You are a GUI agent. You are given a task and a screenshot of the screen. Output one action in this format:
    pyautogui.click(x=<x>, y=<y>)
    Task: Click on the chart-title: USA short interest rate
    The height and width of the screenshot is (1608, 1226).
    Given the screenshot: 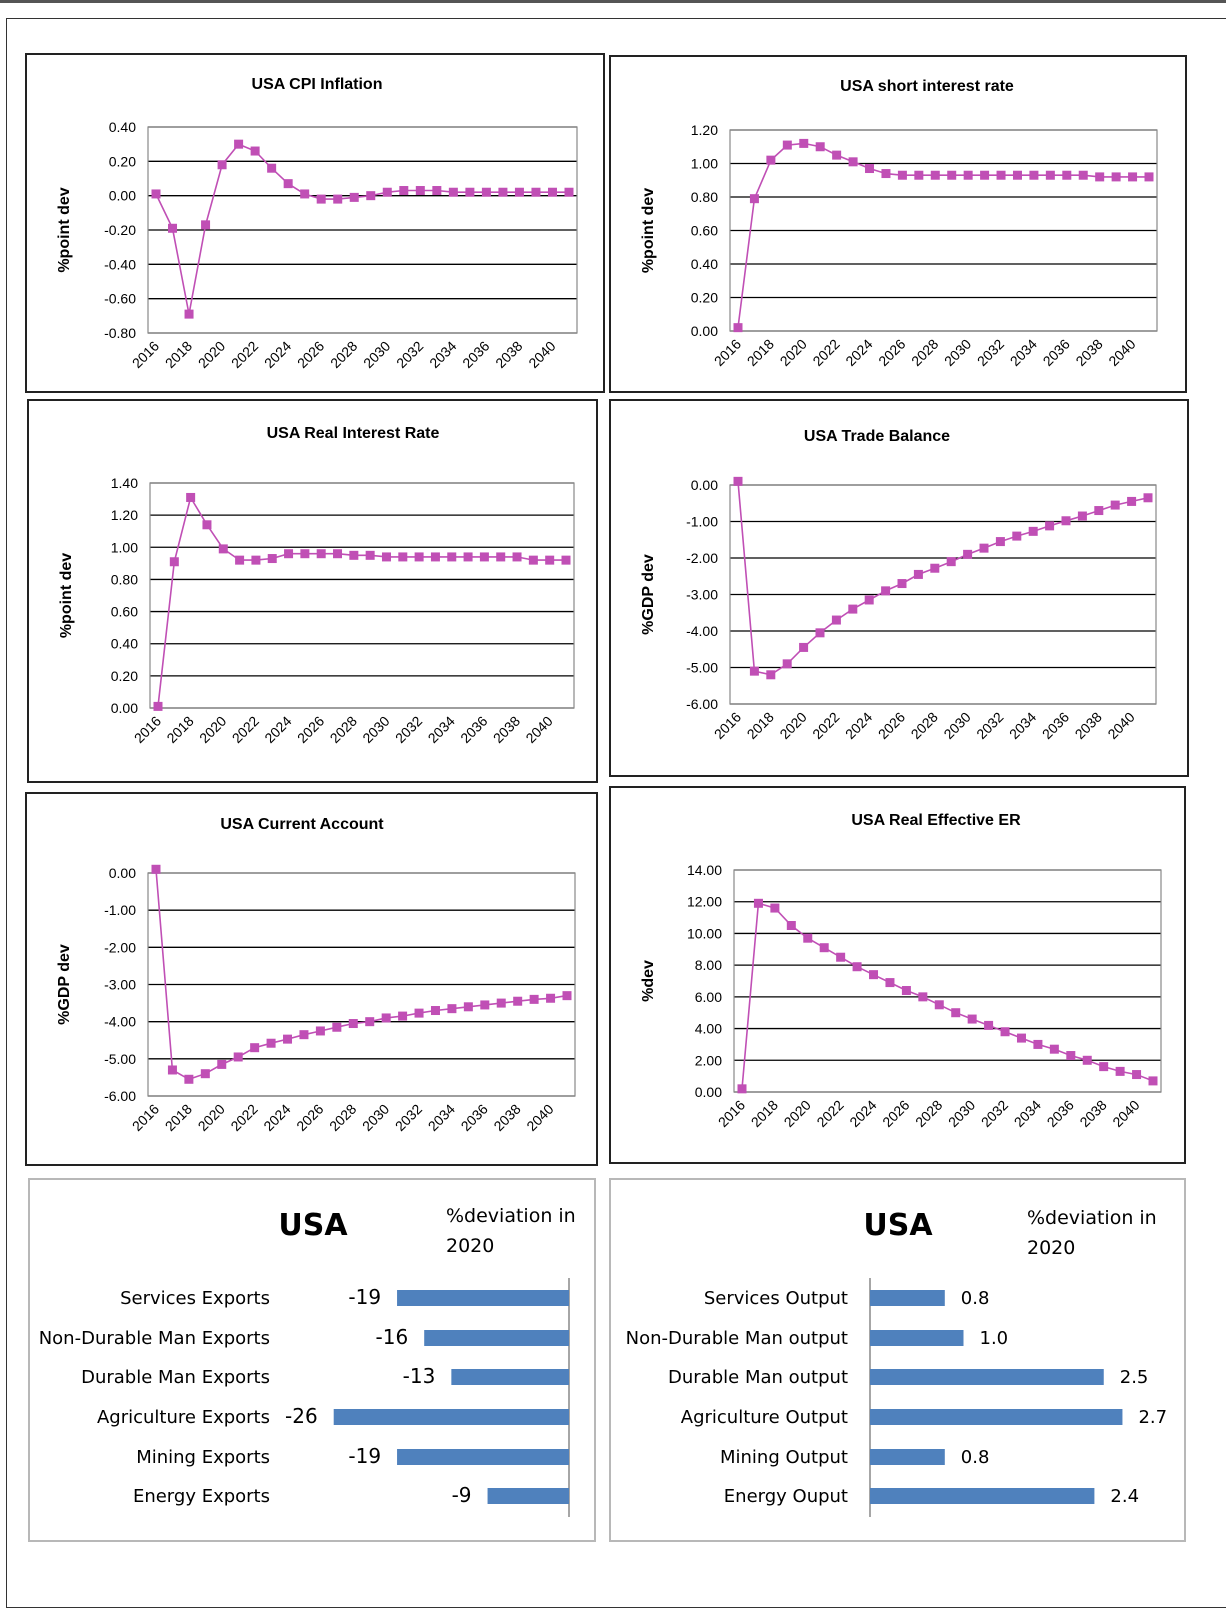 What is the action you would take?
    pyautogui.click(x=927, y=86)
    